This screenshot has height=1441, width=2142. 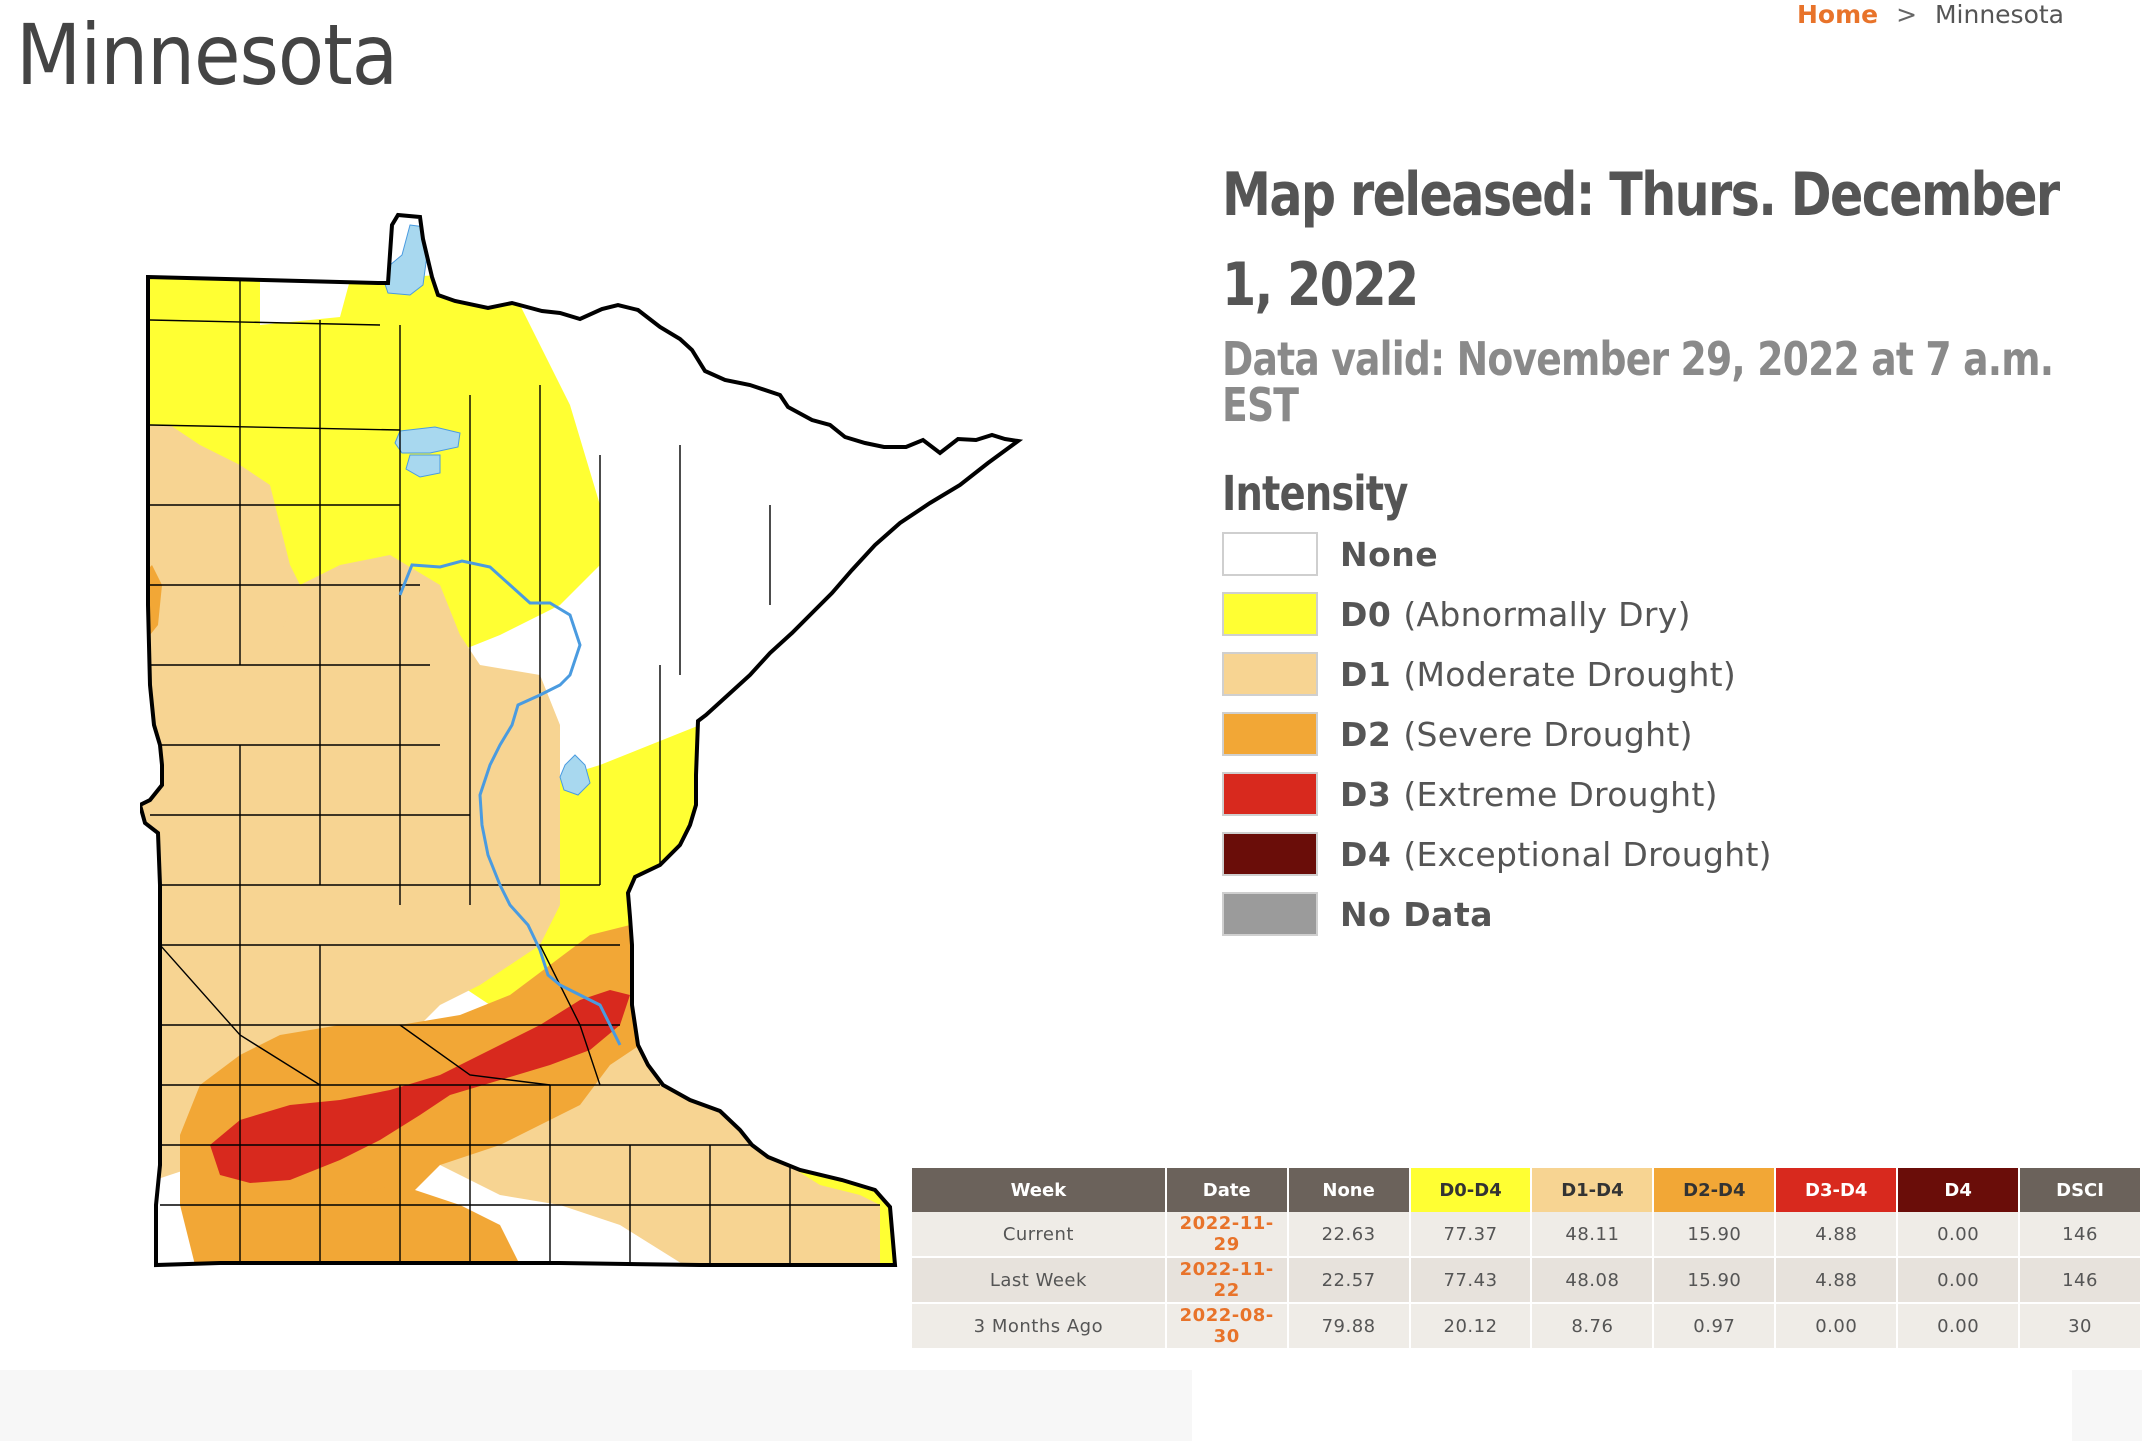 I want to click on header-d1-d4: D1-D4, so click(x=1593, y=1190).